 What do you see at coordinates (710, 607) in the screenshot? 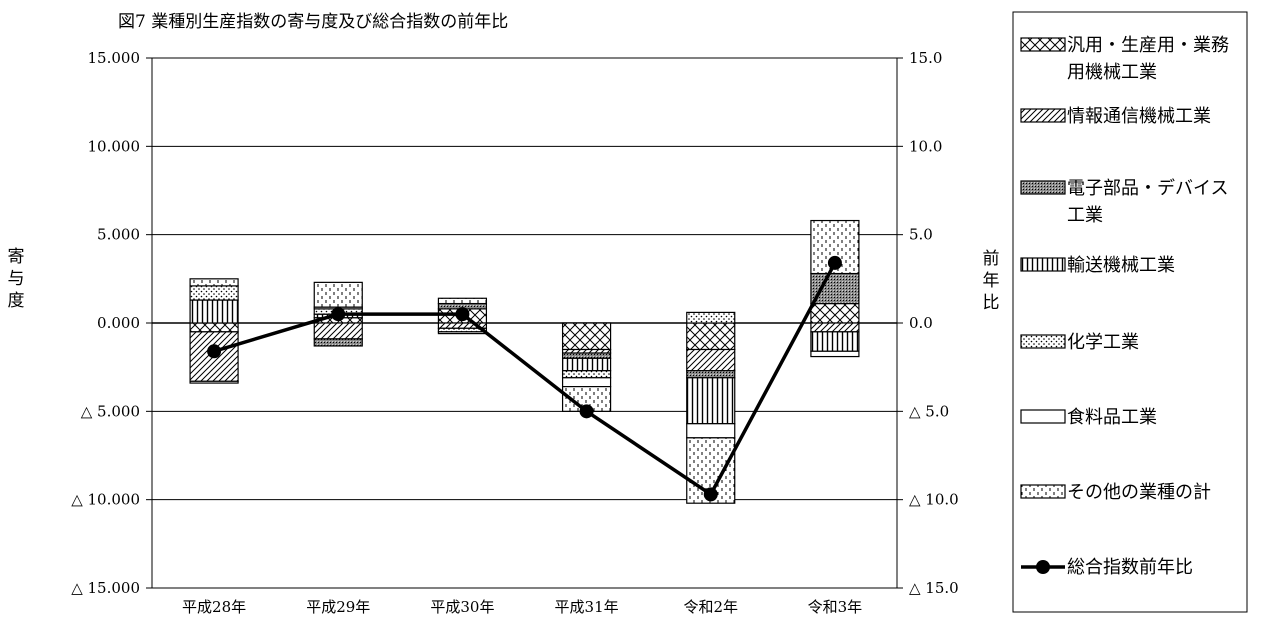
I see `x-tick-label: 令和2年` at bounding box center [710, 607].